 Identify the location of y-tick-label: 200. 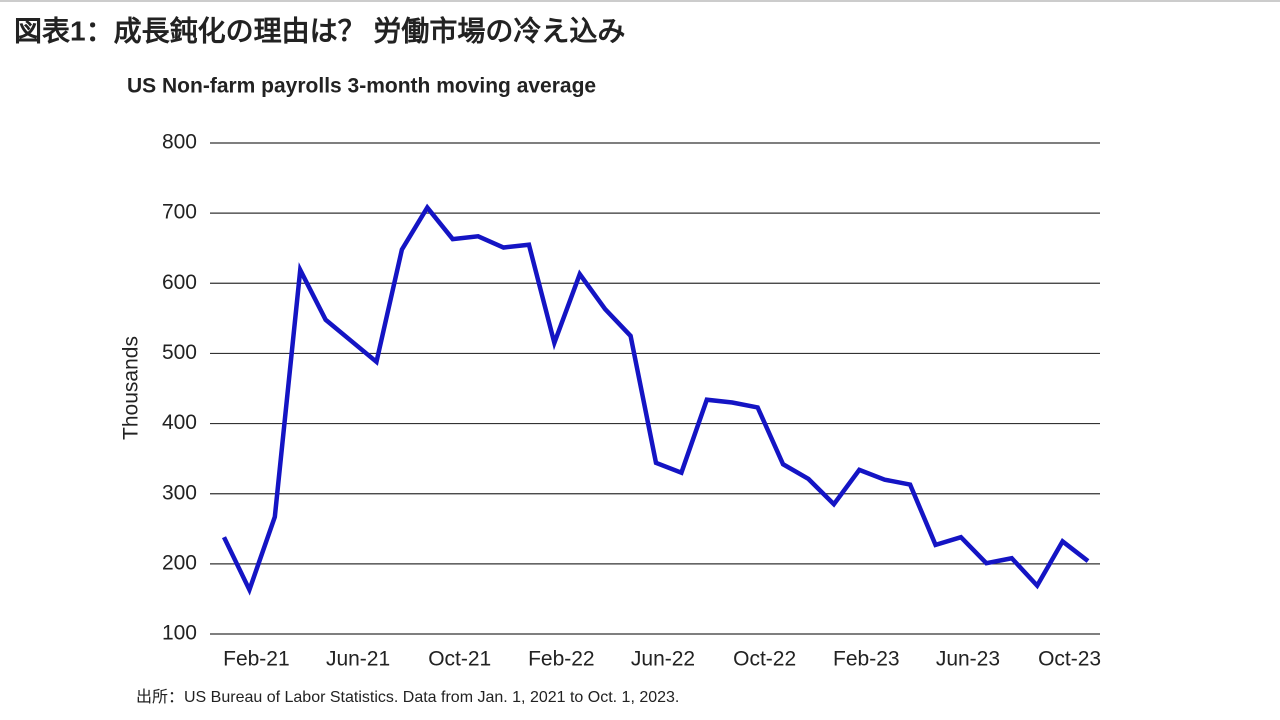
(179, 562).